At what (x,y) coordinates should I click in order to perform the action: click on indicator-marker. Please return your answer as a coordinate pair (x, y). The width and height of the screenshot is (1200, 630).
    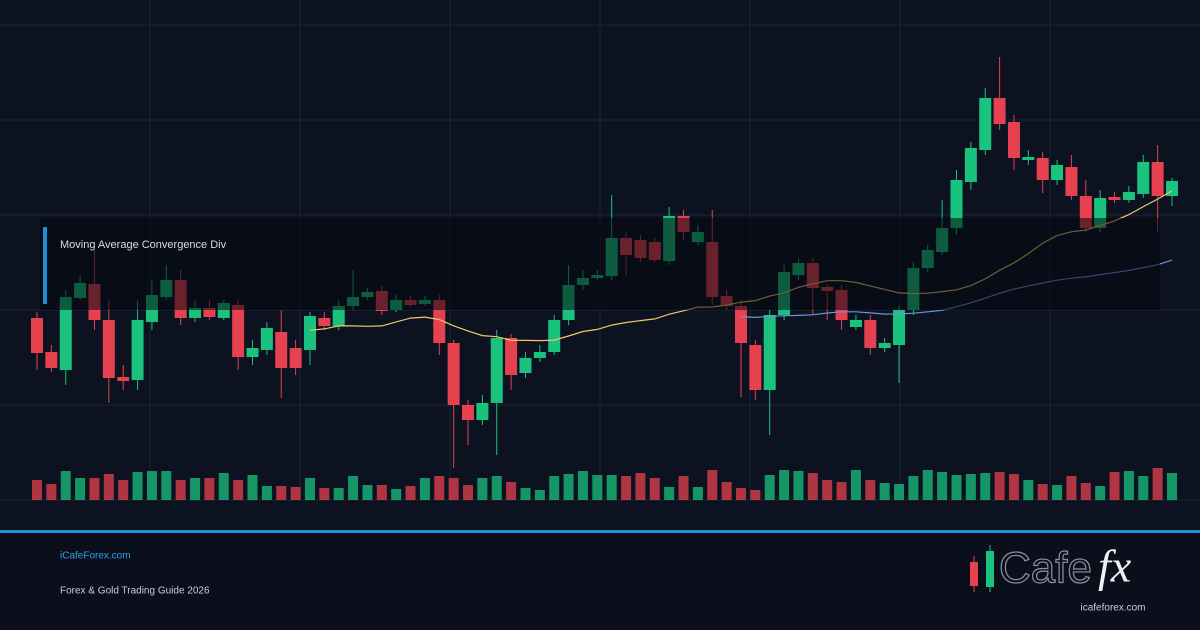
    Looking at the image, I should click on (45, 265).